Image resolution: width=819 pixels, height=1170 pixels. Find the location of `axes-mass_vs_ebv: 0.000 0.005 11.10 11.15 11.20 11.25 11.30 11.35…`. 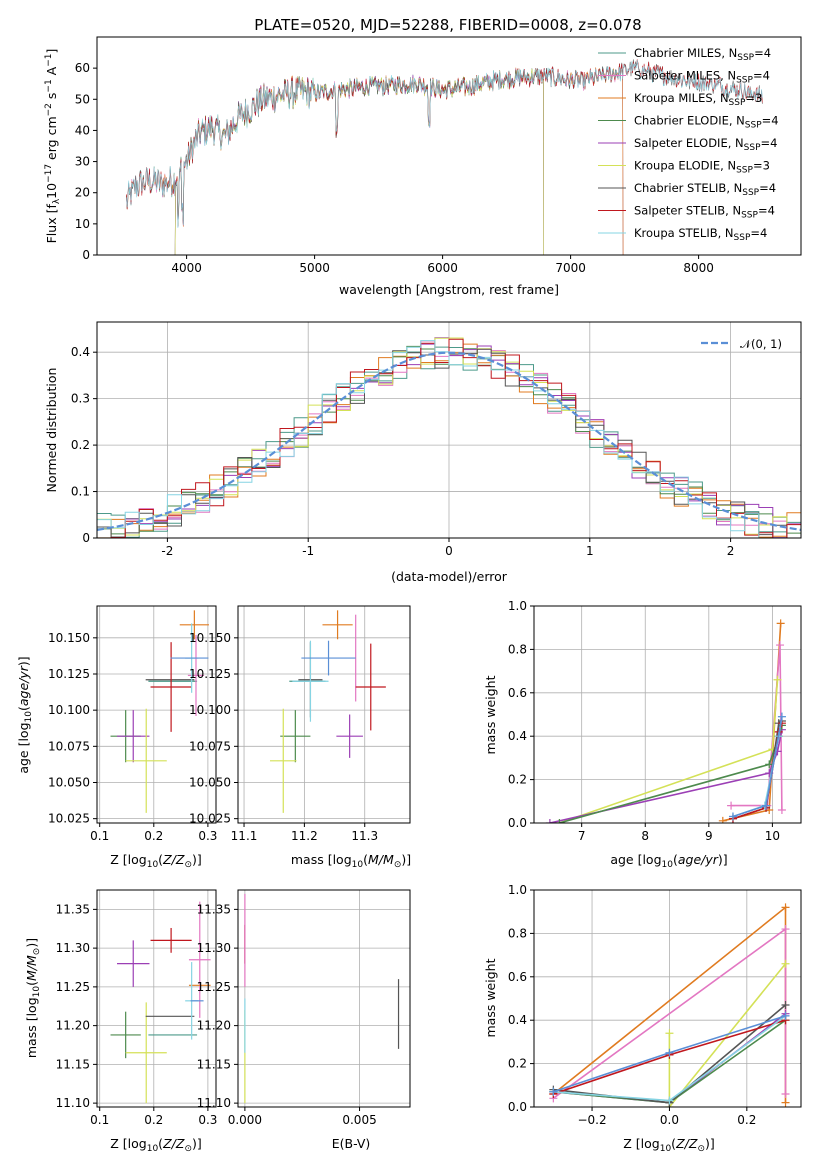

axes-mass_vs_ebv: 0.000 0.005 11.10 11.15 11.20 11.25 11.30 11.35… is located at coordinates (304, 1020).